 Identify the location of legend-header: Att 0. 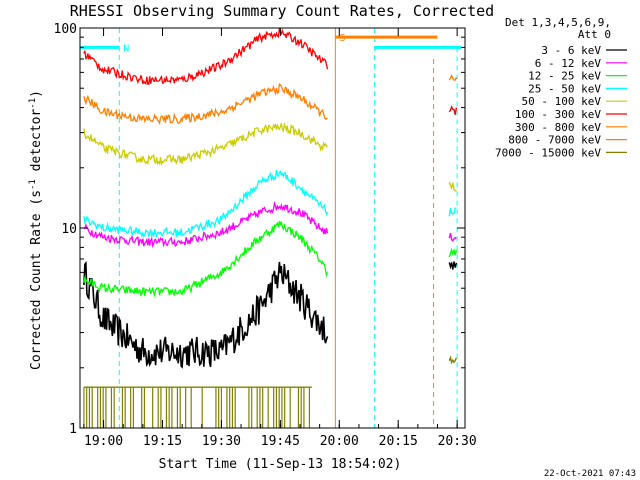
(594, 34).